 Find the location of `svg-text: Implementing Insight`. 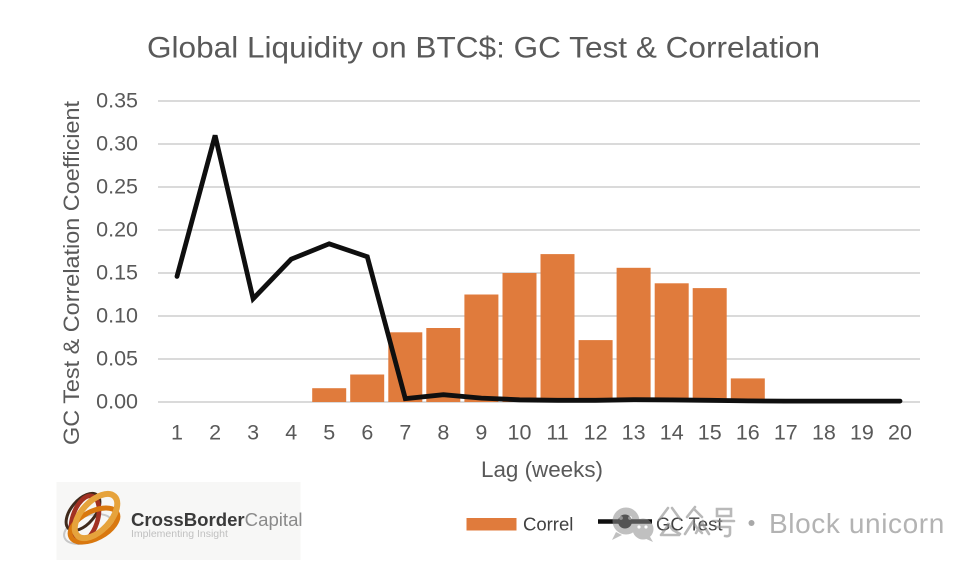

svg-text: Implementing Insight is located at coordinates (179, 534).